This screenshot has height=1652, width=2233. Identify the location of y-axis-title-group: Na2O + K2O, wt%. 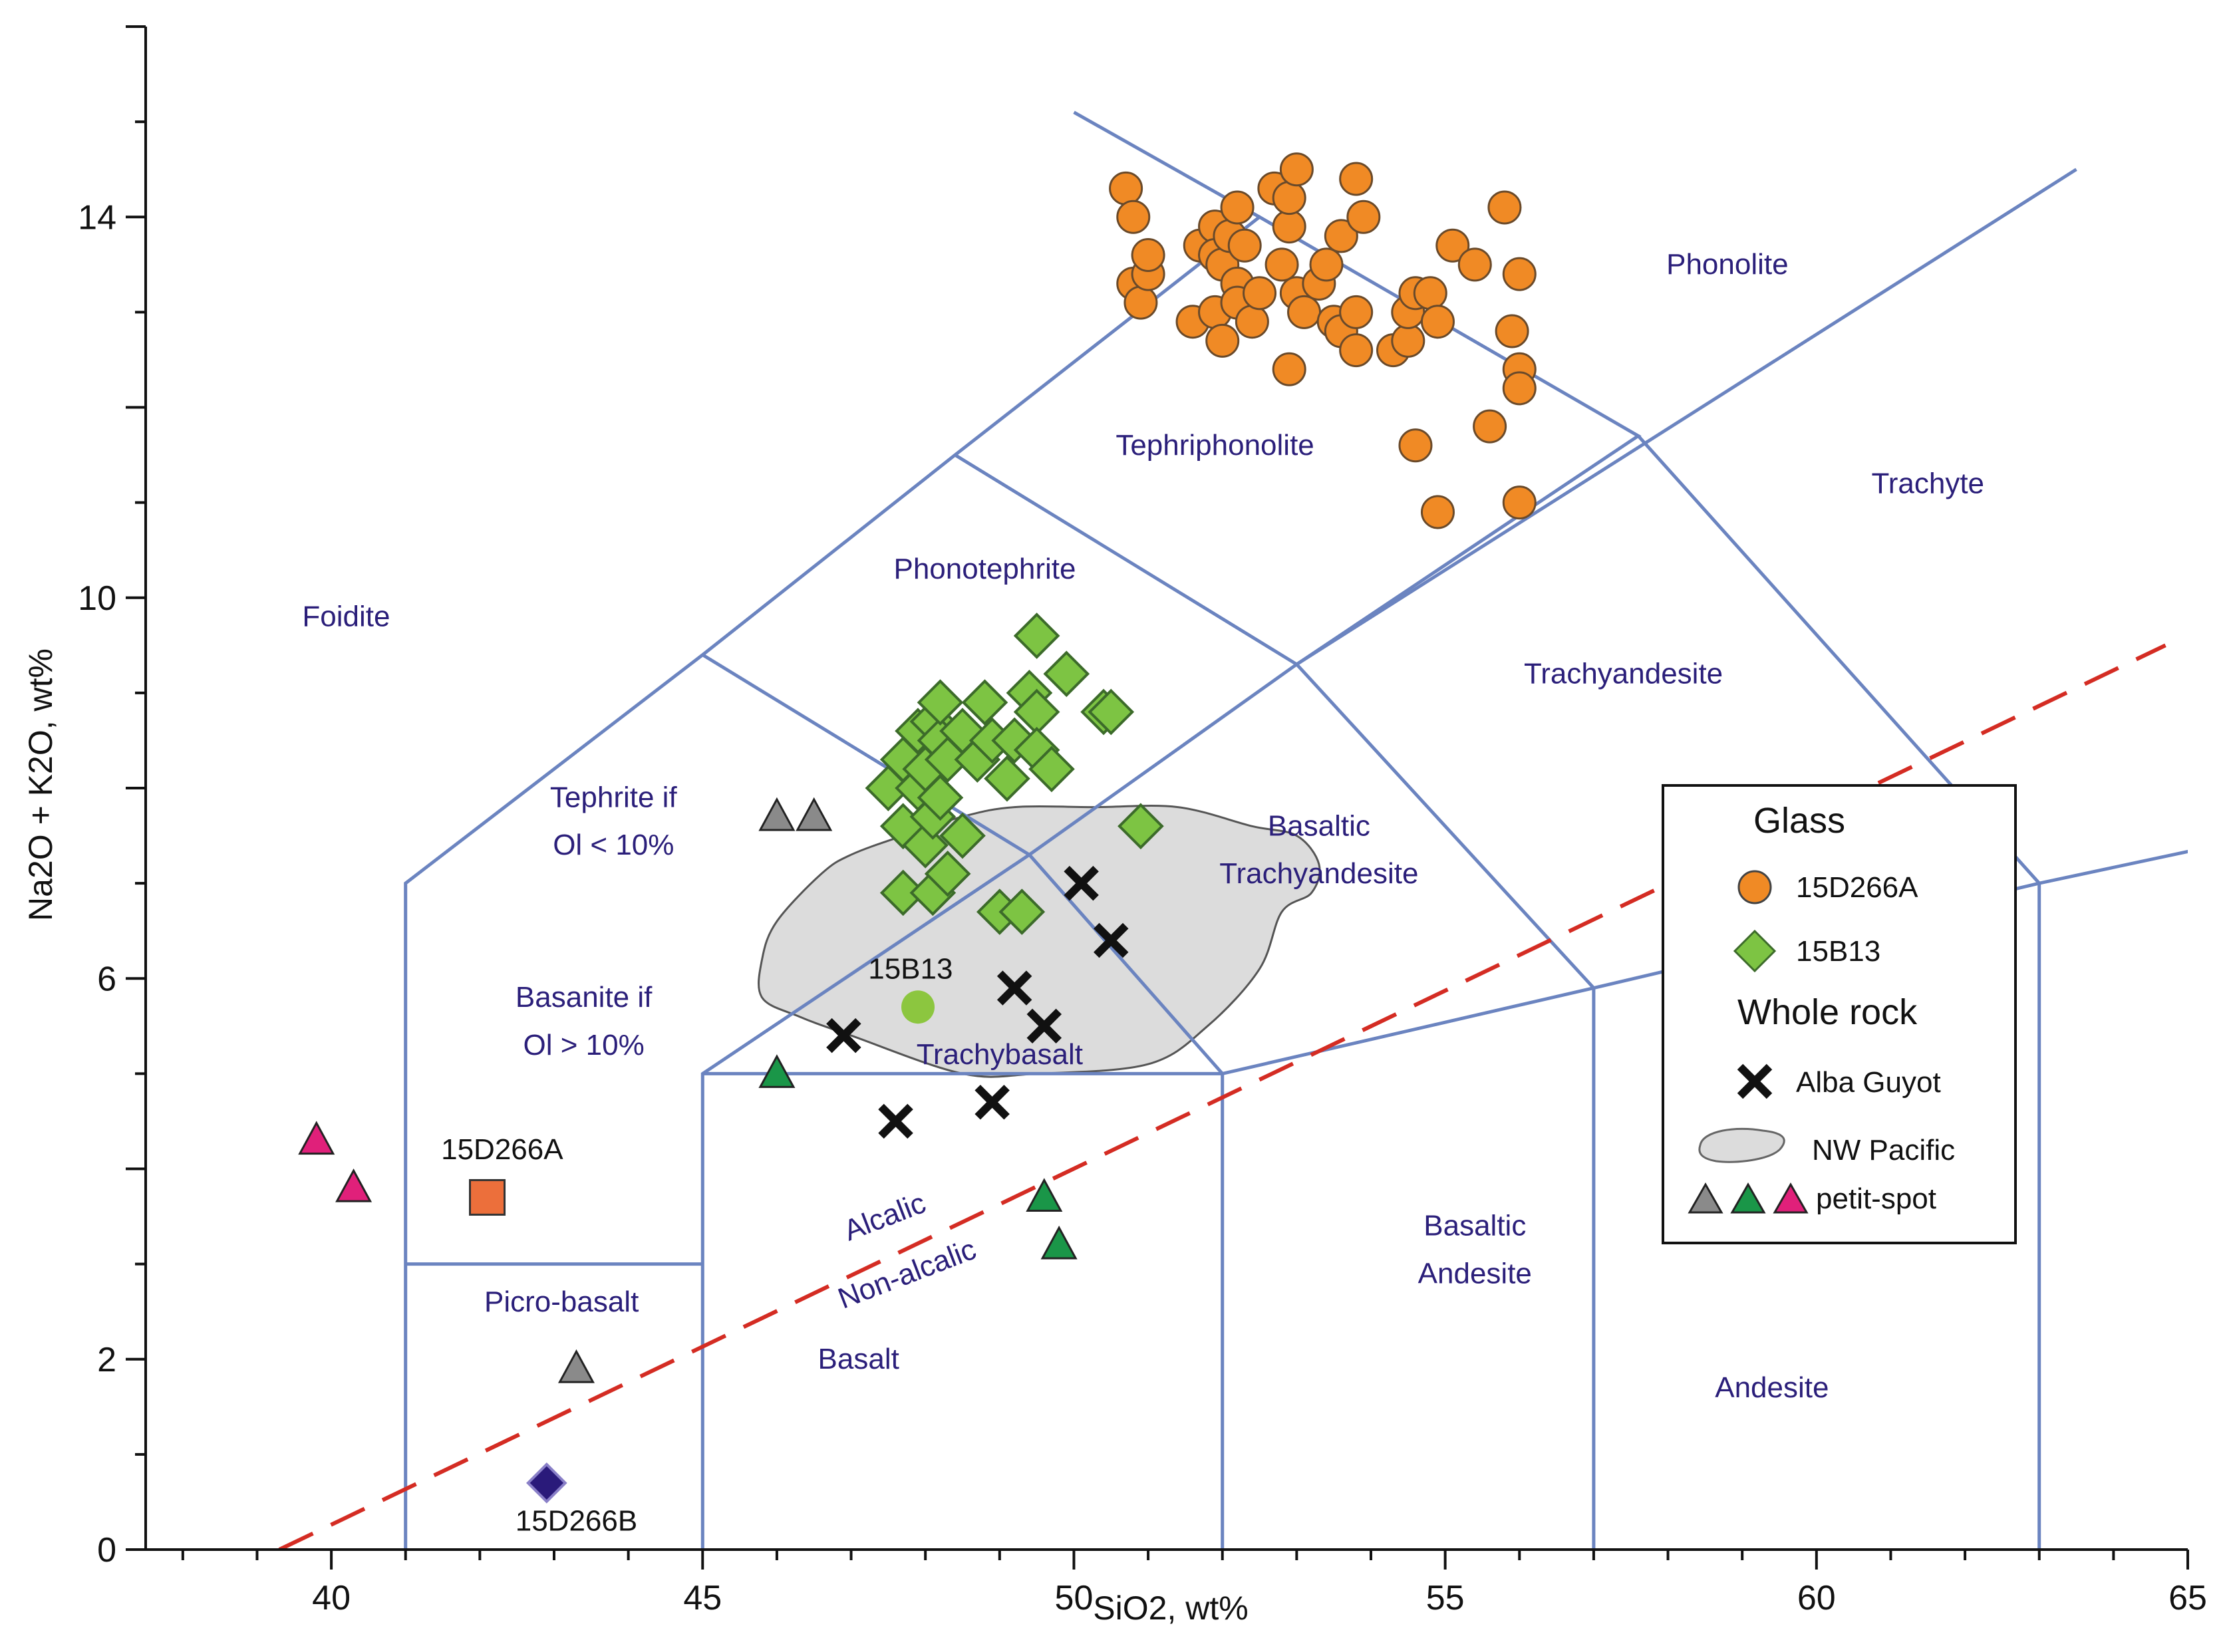
(40, 784).